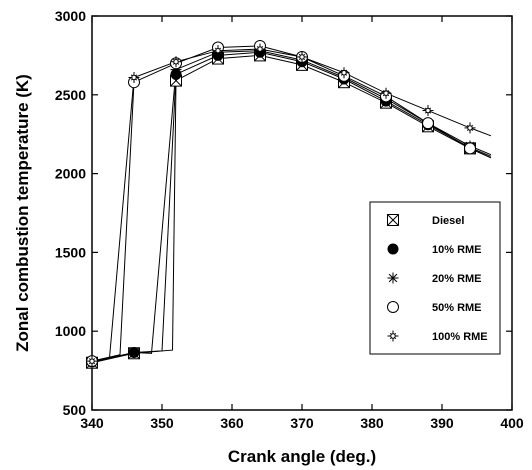 This screenshot has height=470, width=532. Describe the element at coordinates (372, 423) in the screenshot. I see `x-tick-label: 380` at that location.